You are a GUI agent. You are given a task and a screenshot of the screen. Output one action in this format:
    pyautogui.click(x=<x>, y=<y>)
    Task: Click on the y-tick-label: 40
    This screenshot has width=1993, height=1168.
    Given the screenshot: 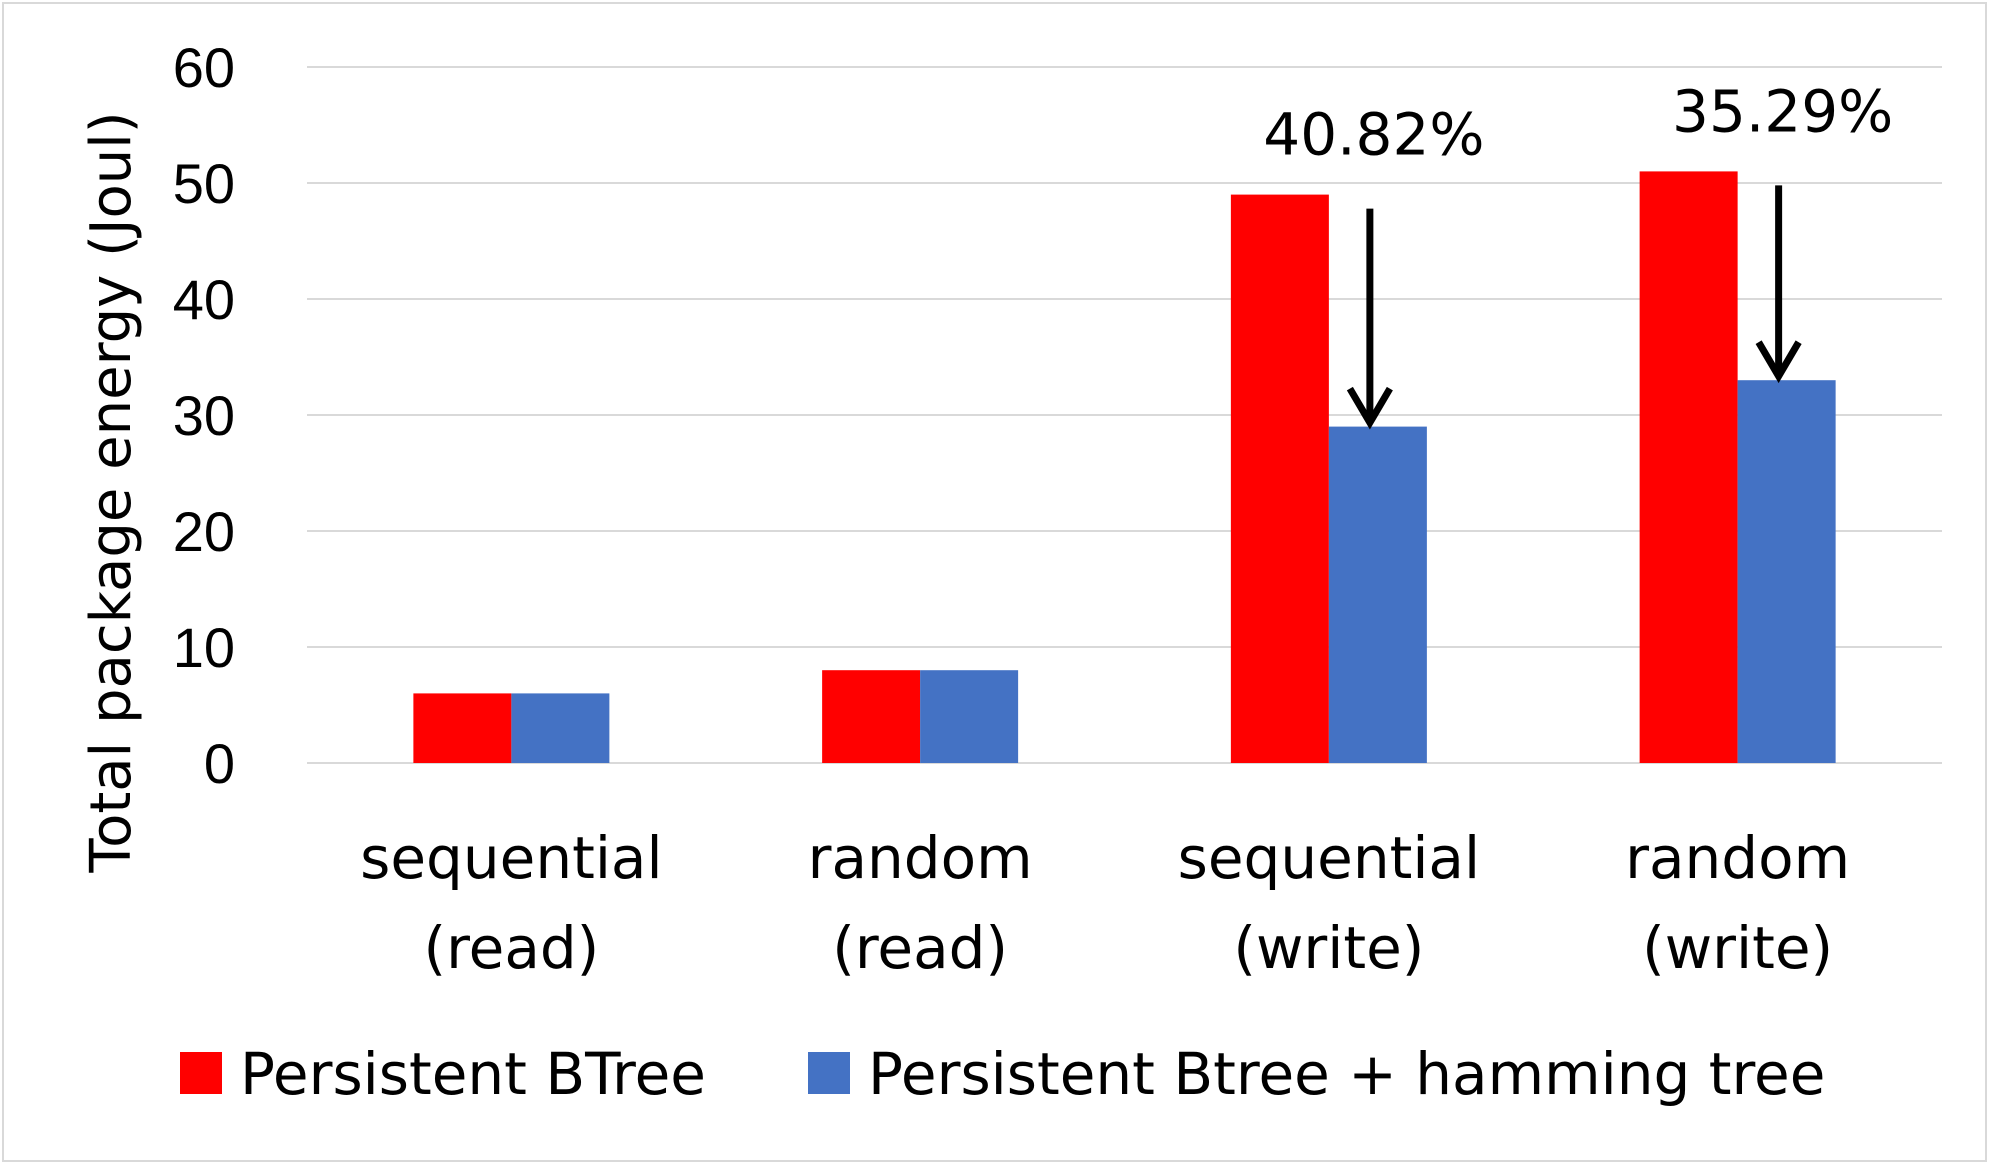 What is the action you would take?
    pyautogui.click(x=204, y=299)
    